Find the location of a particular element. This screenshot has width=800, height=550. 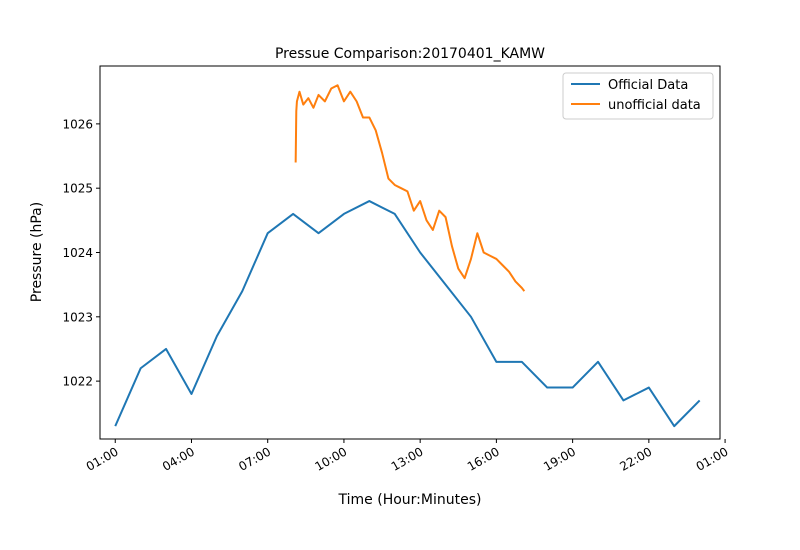

y-axis-label: Pressure (hPa) is located at coordinates (37, 252).